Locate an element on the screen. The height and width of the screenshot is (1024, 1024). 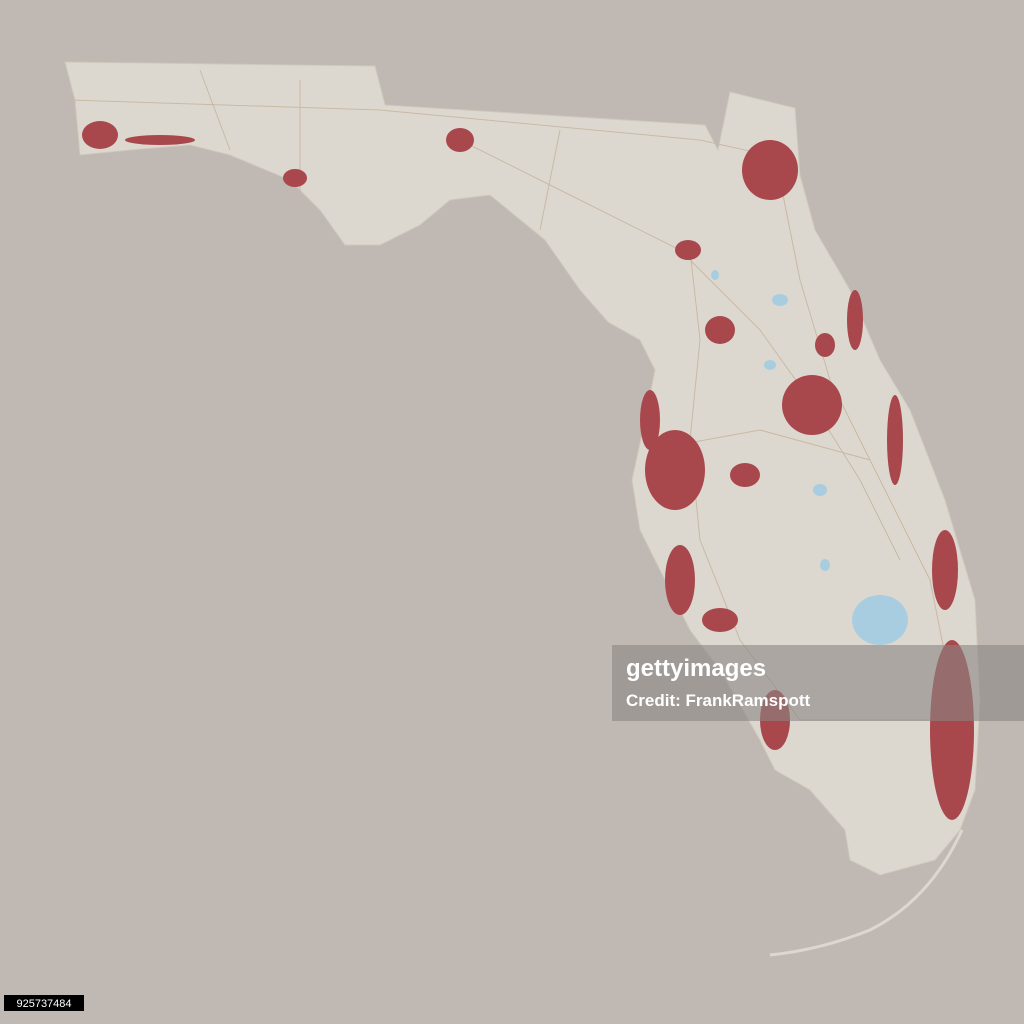
watermark-box is located at coordinates (818, 683).